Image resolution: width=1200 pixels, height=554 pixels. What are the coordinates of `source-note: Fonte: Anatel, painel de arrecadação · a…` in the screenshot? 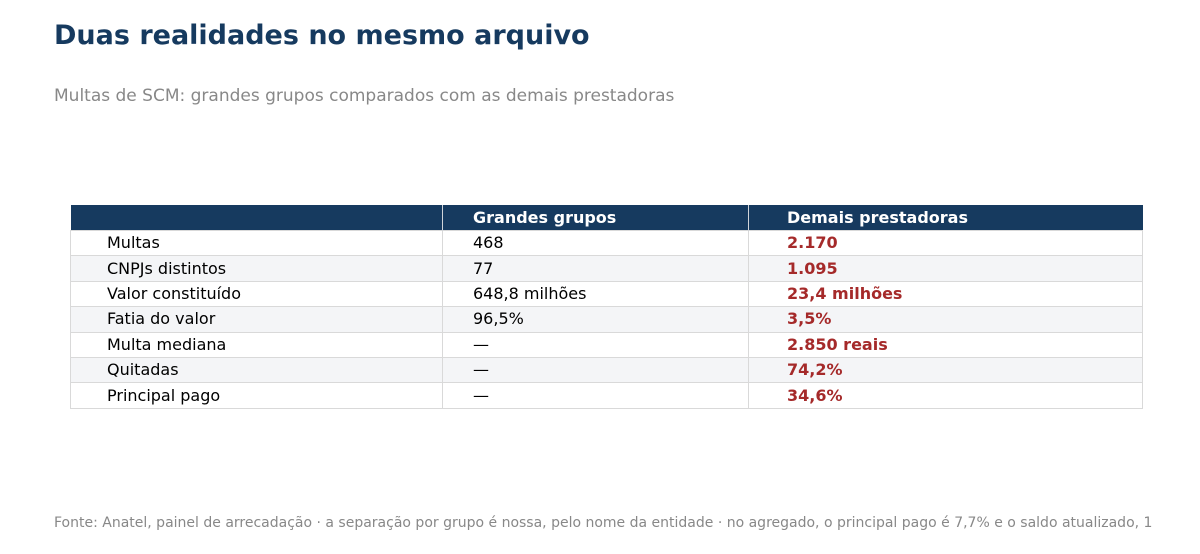 It's located at (603, 523).